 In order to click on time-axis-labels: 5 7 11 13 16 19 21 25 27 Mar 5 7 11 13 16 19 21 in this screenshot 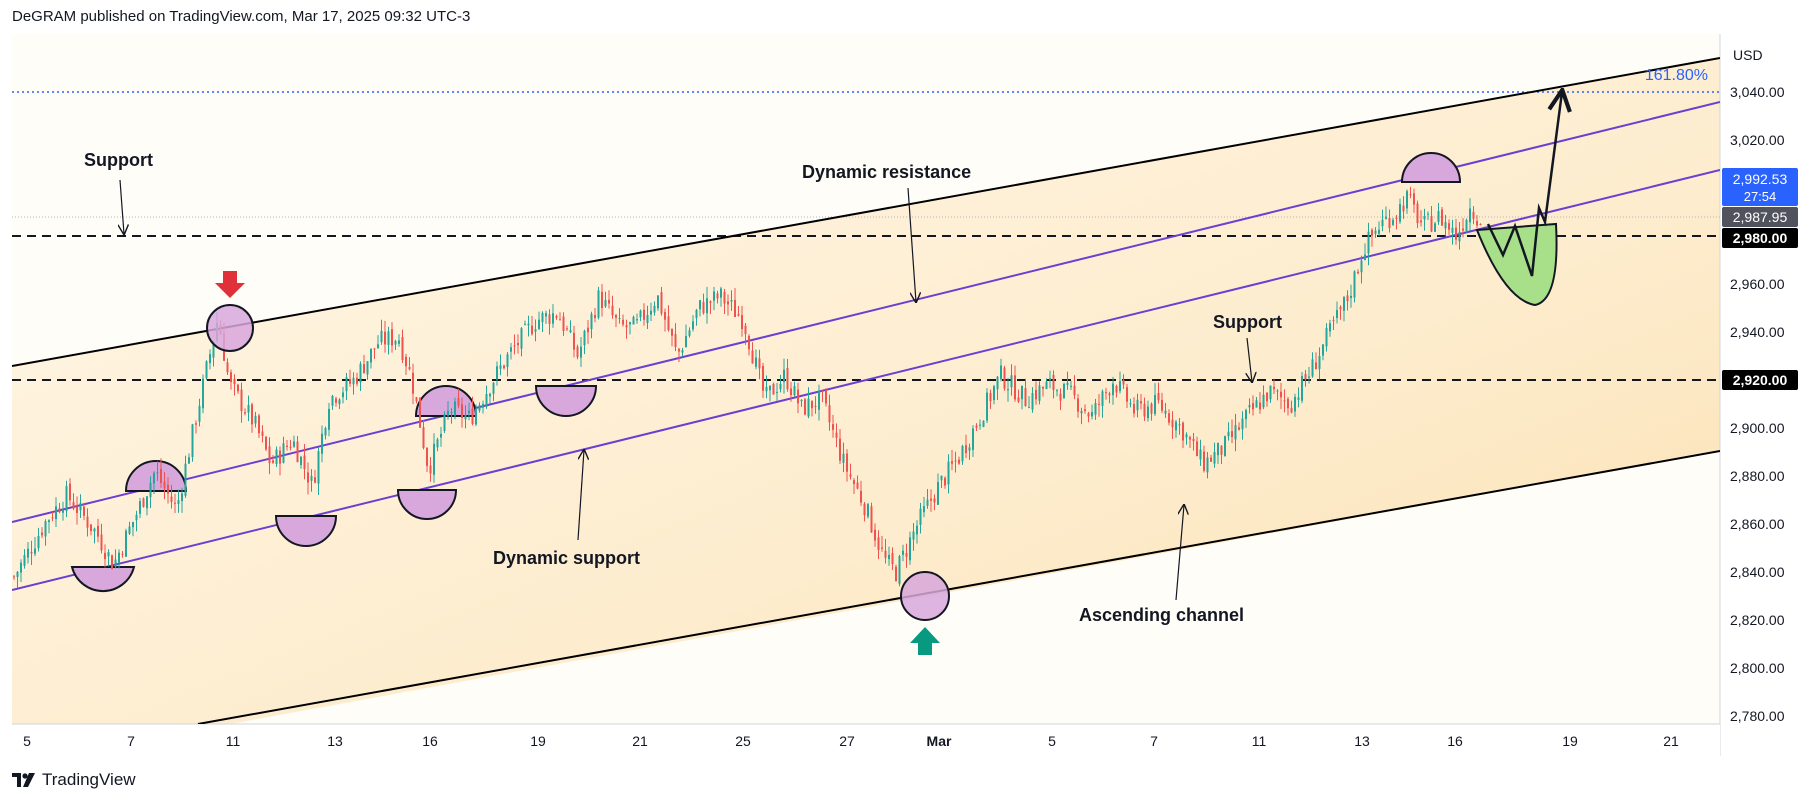, I will do `click(851, 741)`.